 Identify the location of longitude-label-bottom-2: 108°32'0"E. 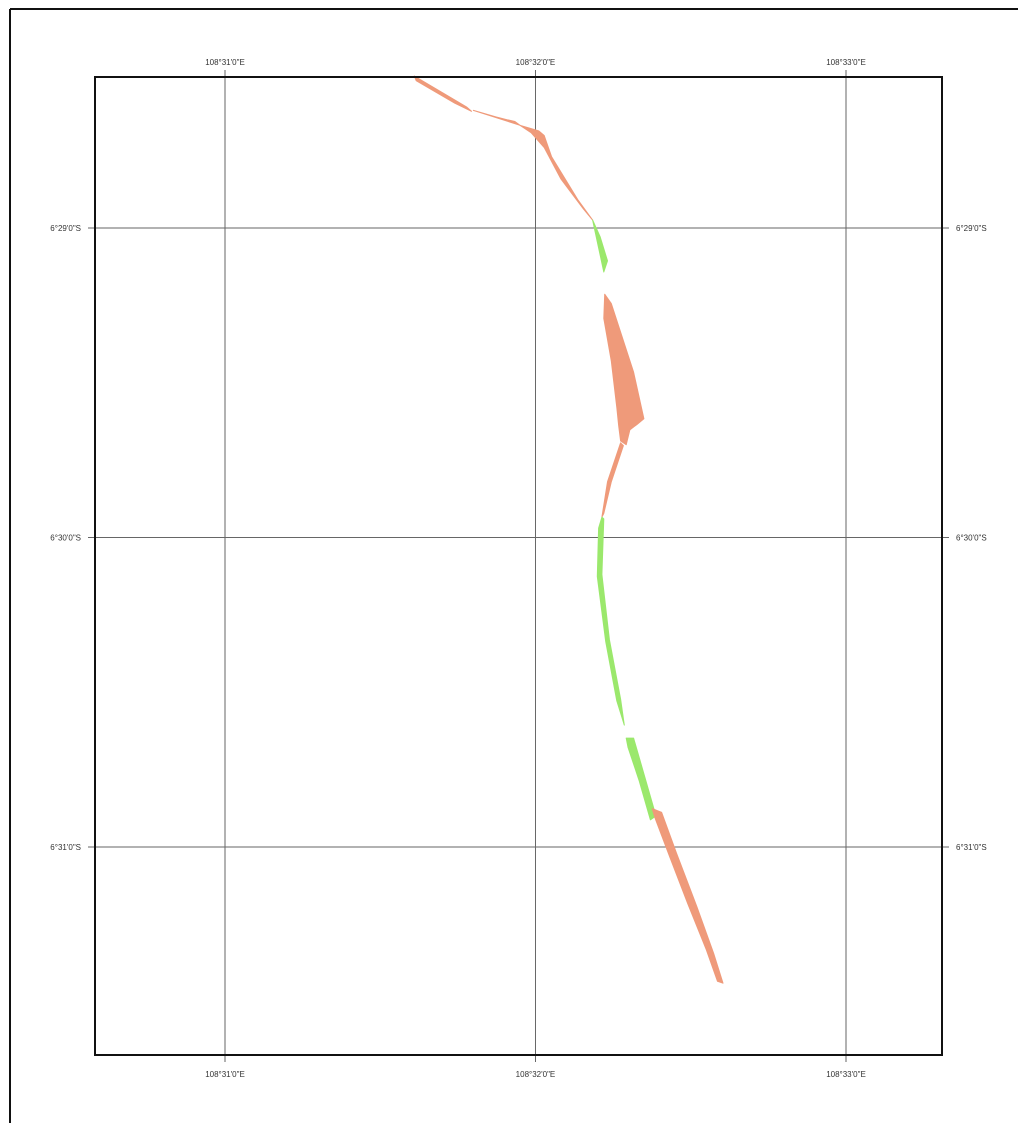
(536, 1074).